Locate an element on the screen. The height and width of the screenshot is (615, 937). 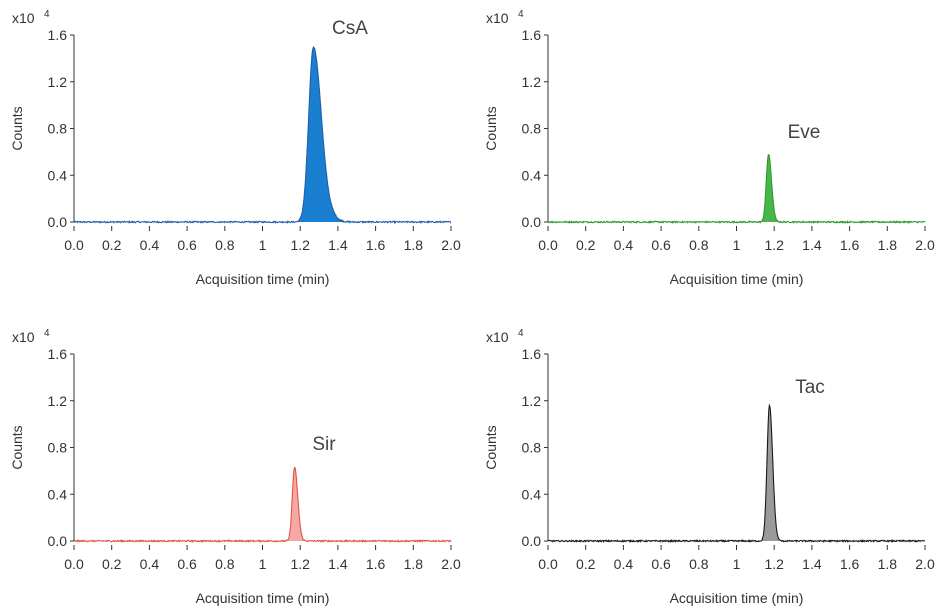
peak-annotation-csa: CsA is located at coordinates (350, 28).